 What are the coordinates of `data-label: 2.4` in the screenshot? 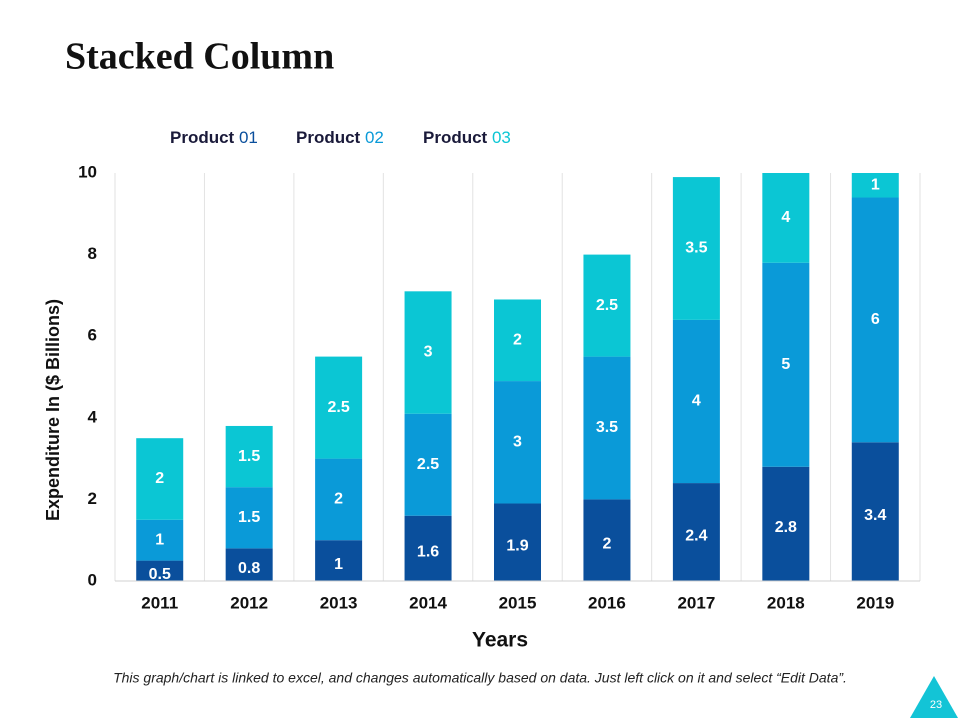 It's located at (696, 535).